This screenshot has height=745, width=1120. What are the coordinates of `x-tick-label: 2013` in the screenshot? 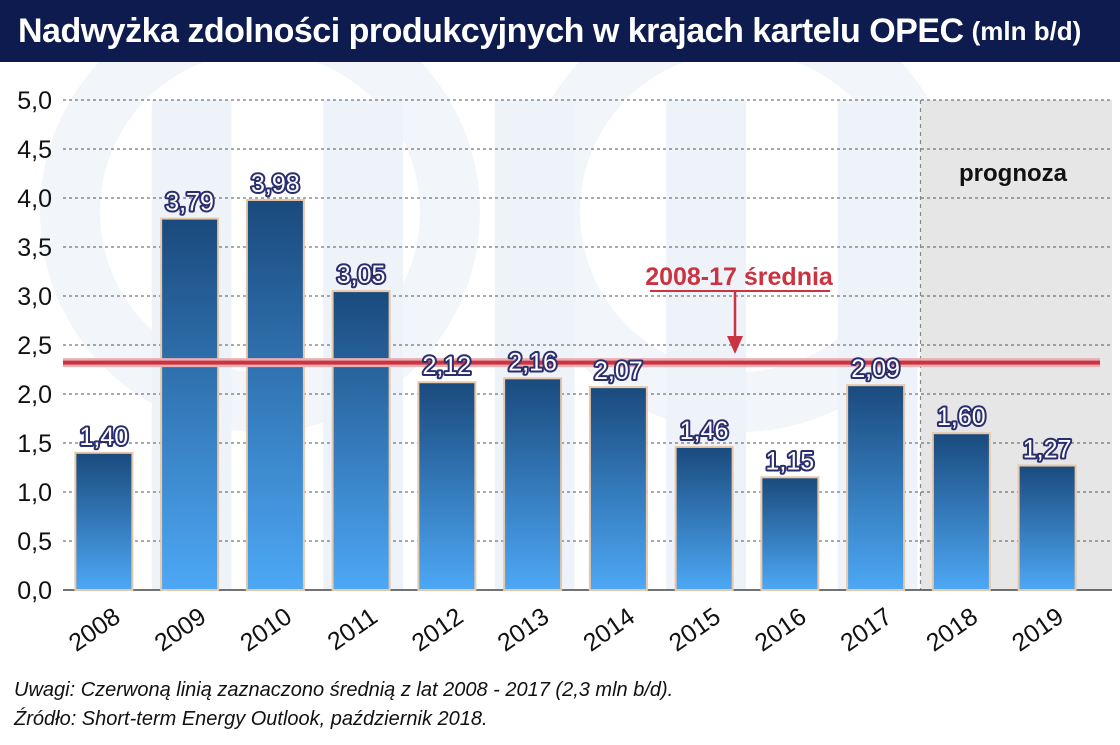 It's located at (524, 629).